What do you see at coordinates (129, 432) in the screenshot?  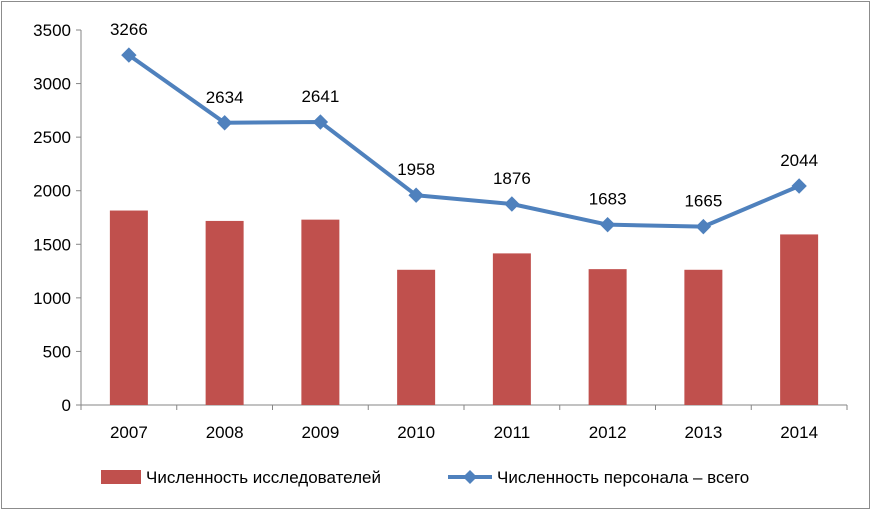 I see `x-tick-label: 2007` at bounding box center [129, 432].